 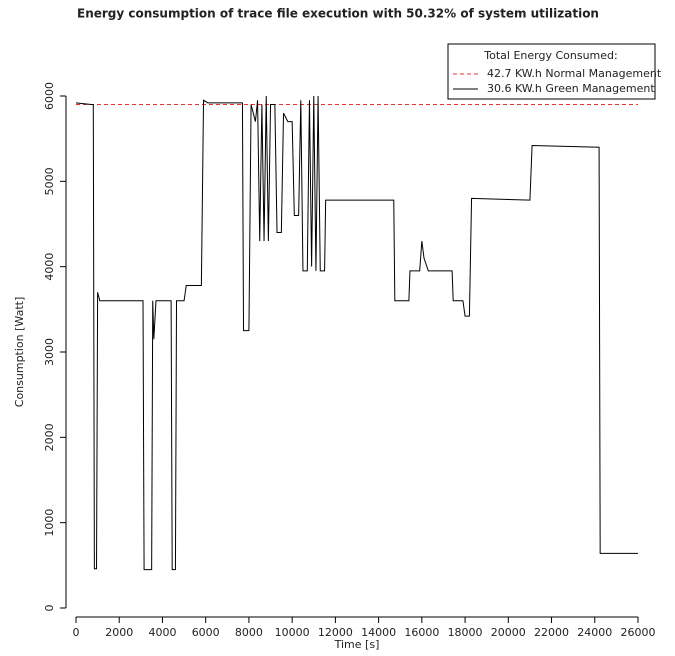 I want to click on x-tick-label: 4000, so click(x=162, y=632).